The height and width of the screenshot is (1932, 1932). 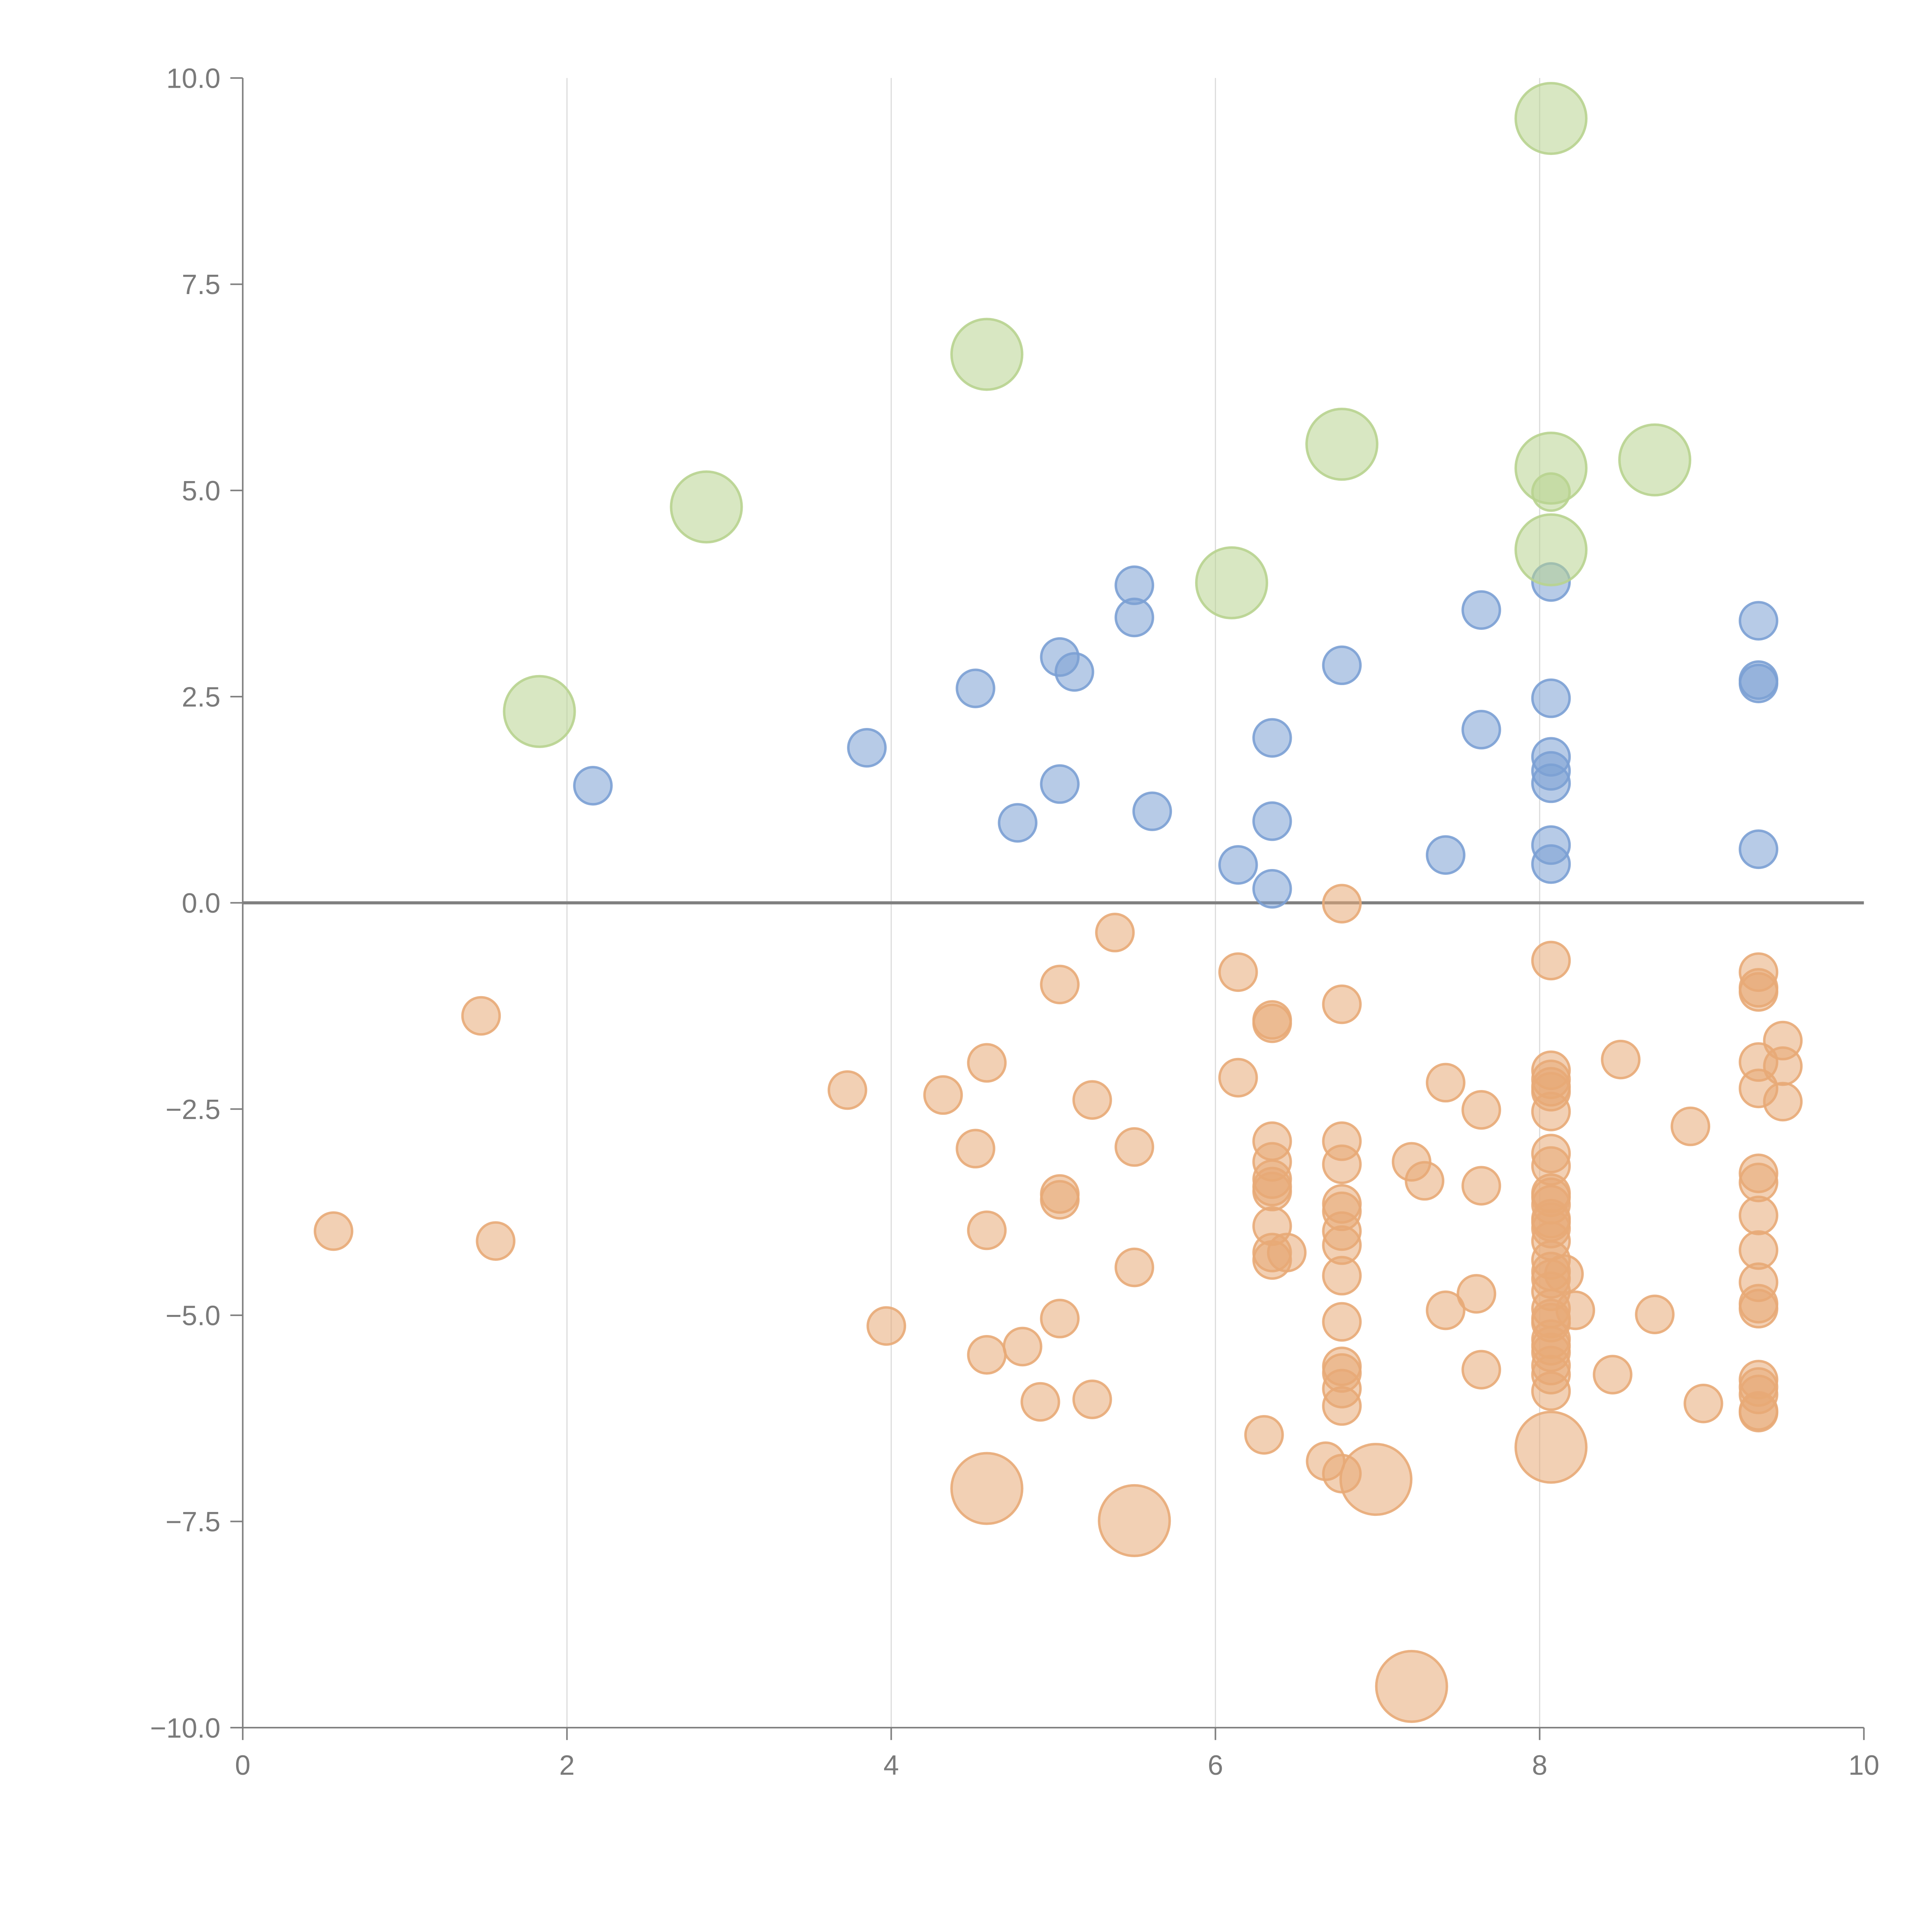 What do you see at coordinates (192, 1522) in the screenshot?
I see `y-tick-label: −7.5` at bounding box center [192, 1522].